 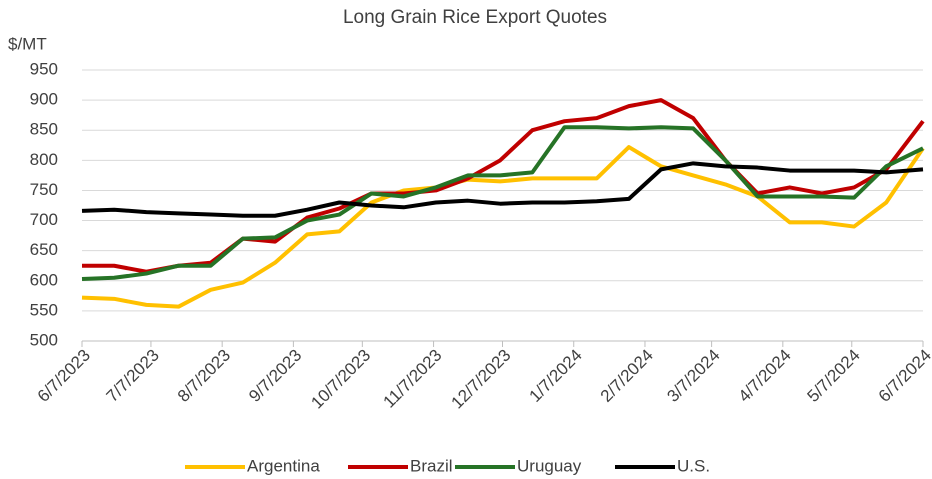 What do you see at coordinates (283, 465) in the screenshot?
I see `legend-label: Argentina` at bounding box center [283, 465].